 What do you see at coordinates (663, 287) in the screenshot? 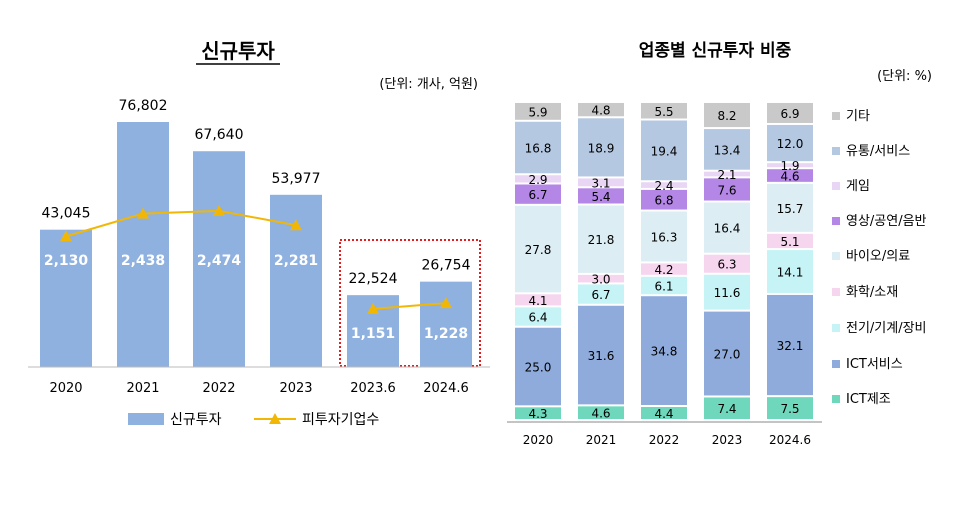
I see `segment-label: 6.1` at bounding box center [663, 287].